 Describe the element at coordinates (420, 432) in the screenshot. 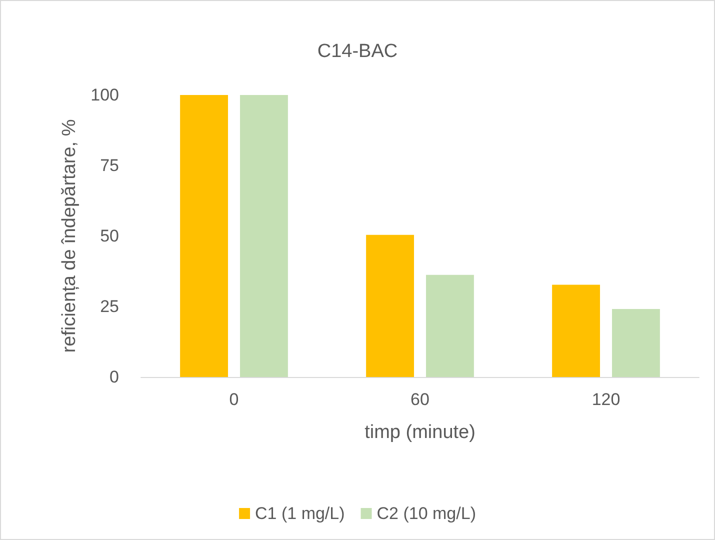

I see `x-axis-title: timp (minute)` at that location.